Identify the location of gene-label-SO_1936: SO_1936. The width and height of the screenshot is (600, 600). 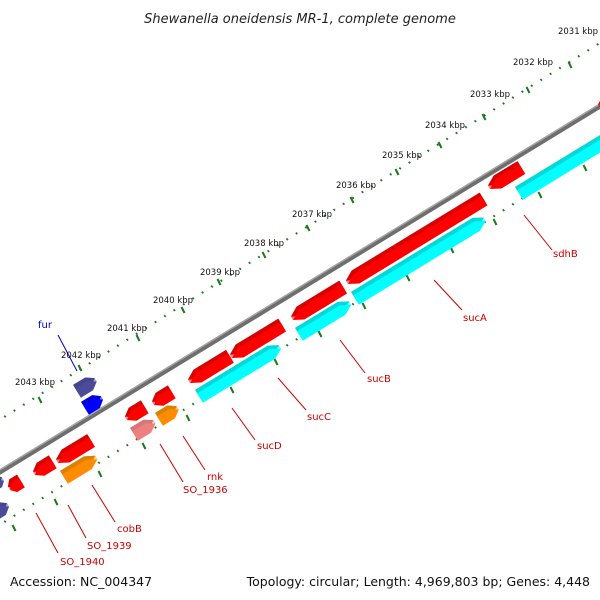
(205, 490).